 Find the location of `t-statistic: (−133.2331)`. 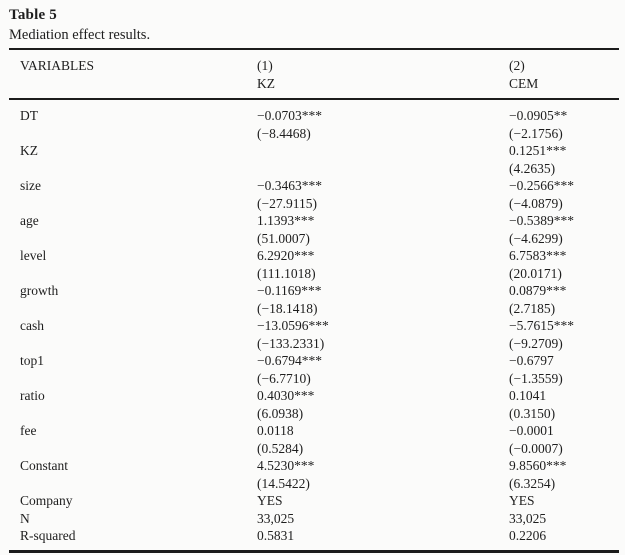

t-statistic: (−133.2331) is located at coordinates (291, 343).